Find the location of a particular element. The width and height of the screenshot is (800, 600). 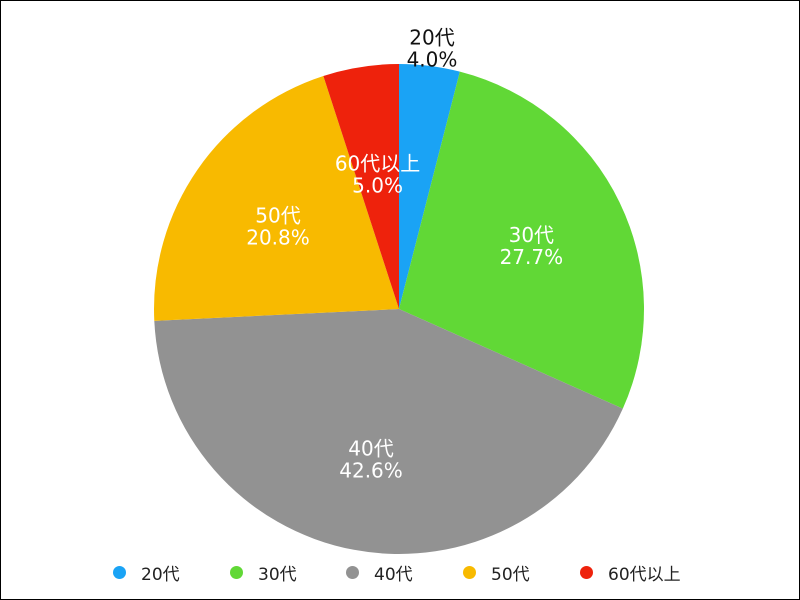

slice-category-label-40s: 40代 is located at coordinates (370, 448).